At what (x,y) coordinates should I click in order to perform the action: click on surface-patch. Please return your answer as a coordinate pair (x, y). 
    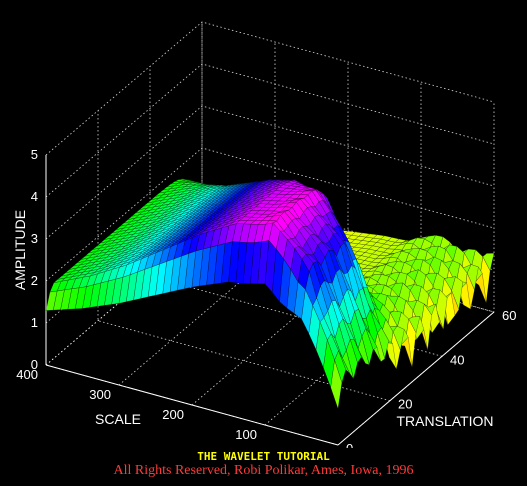
    Looking at the image, I should click on (336, 384).